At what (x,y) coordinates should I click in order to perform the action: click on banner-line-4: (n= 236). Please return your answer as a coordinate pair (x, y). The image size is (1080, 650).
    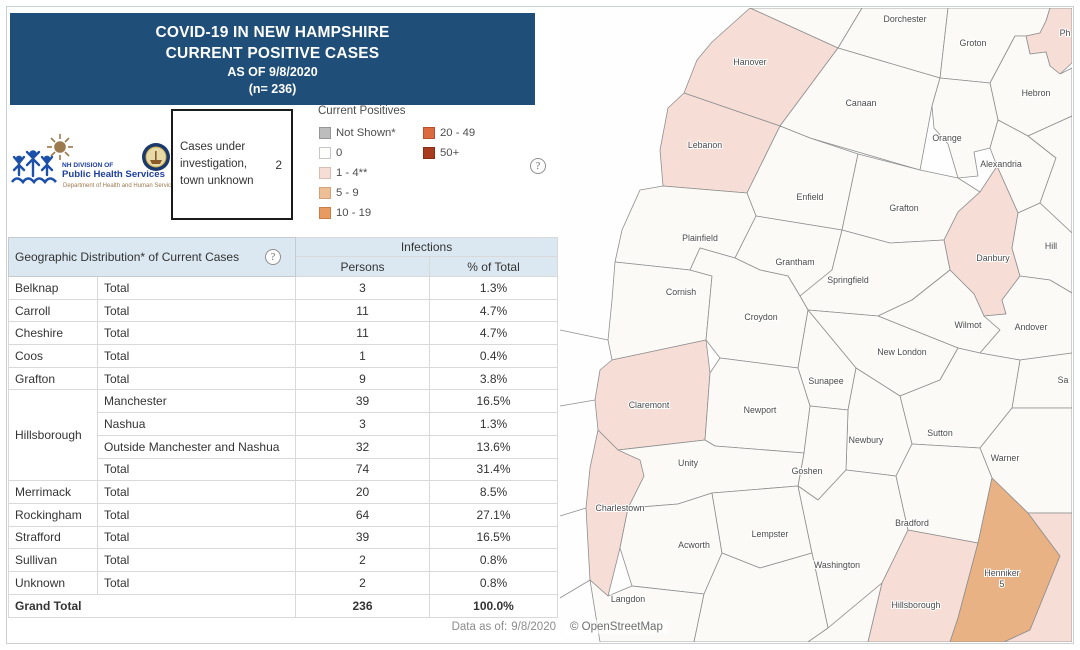
    Looking at the image, I should click on (272, 89).